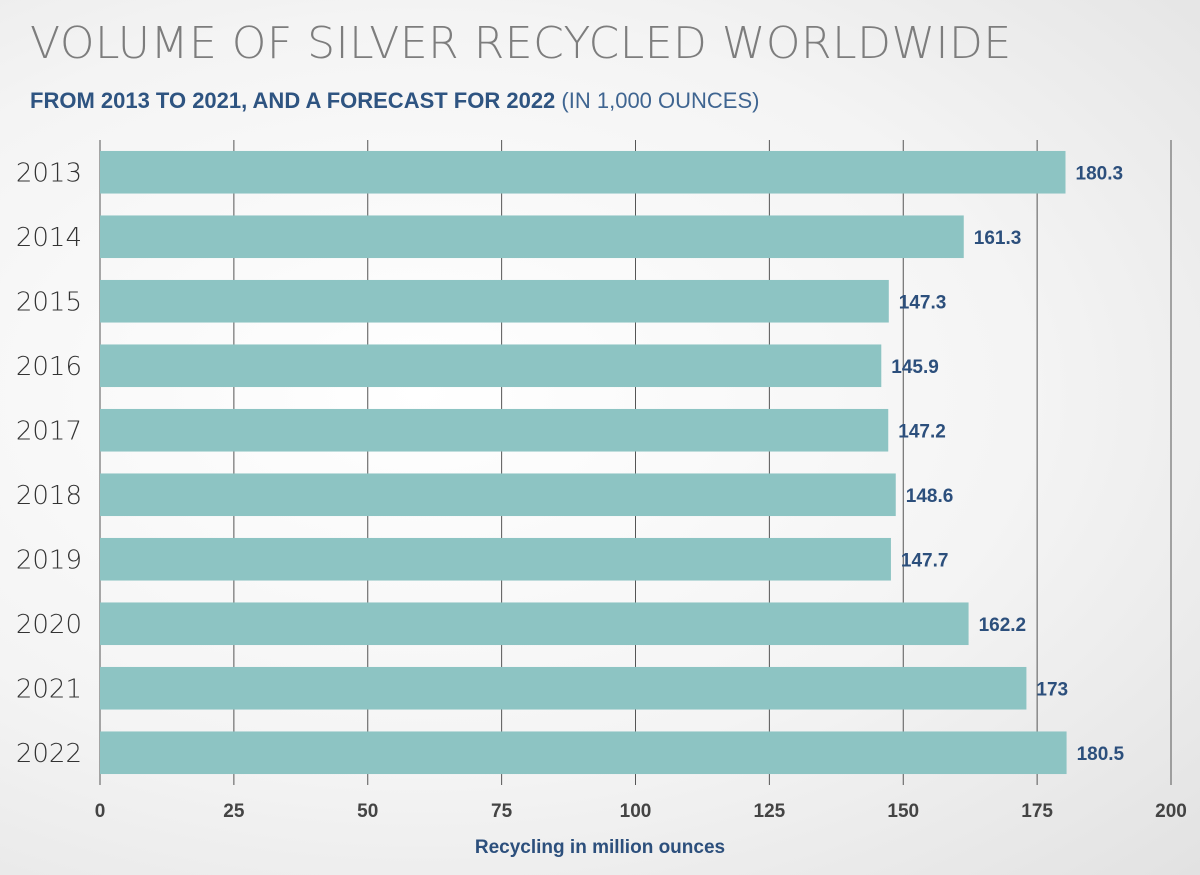 The width and height of the screenshot is (1200, 875). What do you see at coordinates (1037, 811) in the screenshot?
I see `x-tick-label: 175` at bounding box center [1037, 811].